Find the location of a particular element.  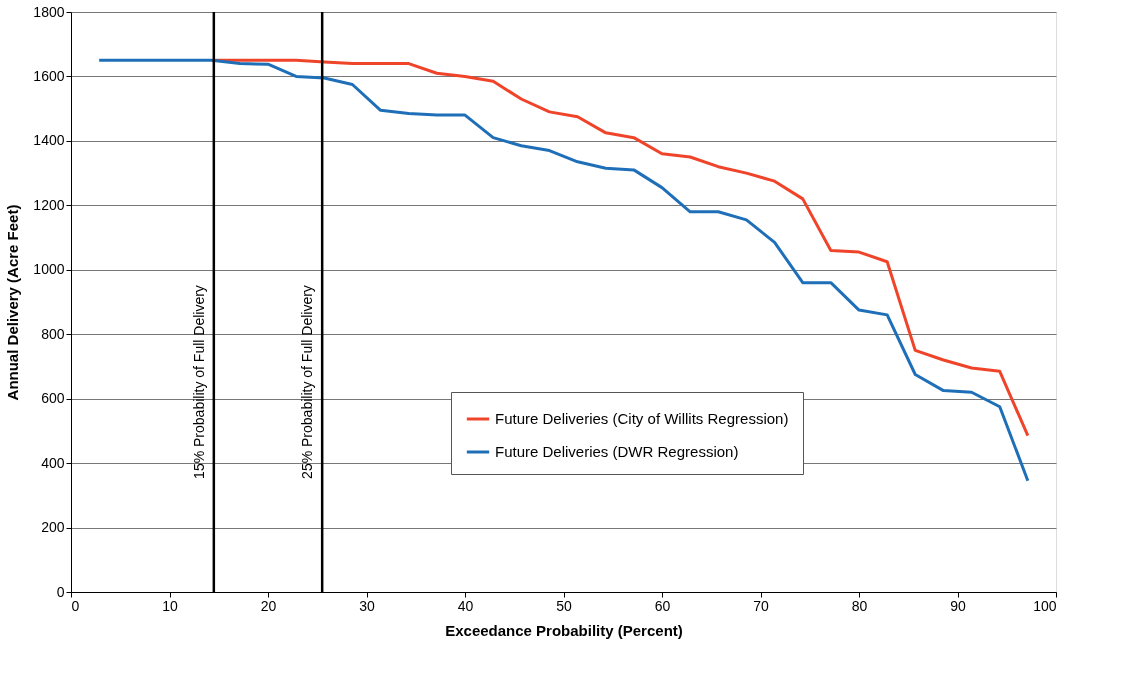

legend-label: Future Deliveries (DWR Regression) is located at coordinates (617, 451).